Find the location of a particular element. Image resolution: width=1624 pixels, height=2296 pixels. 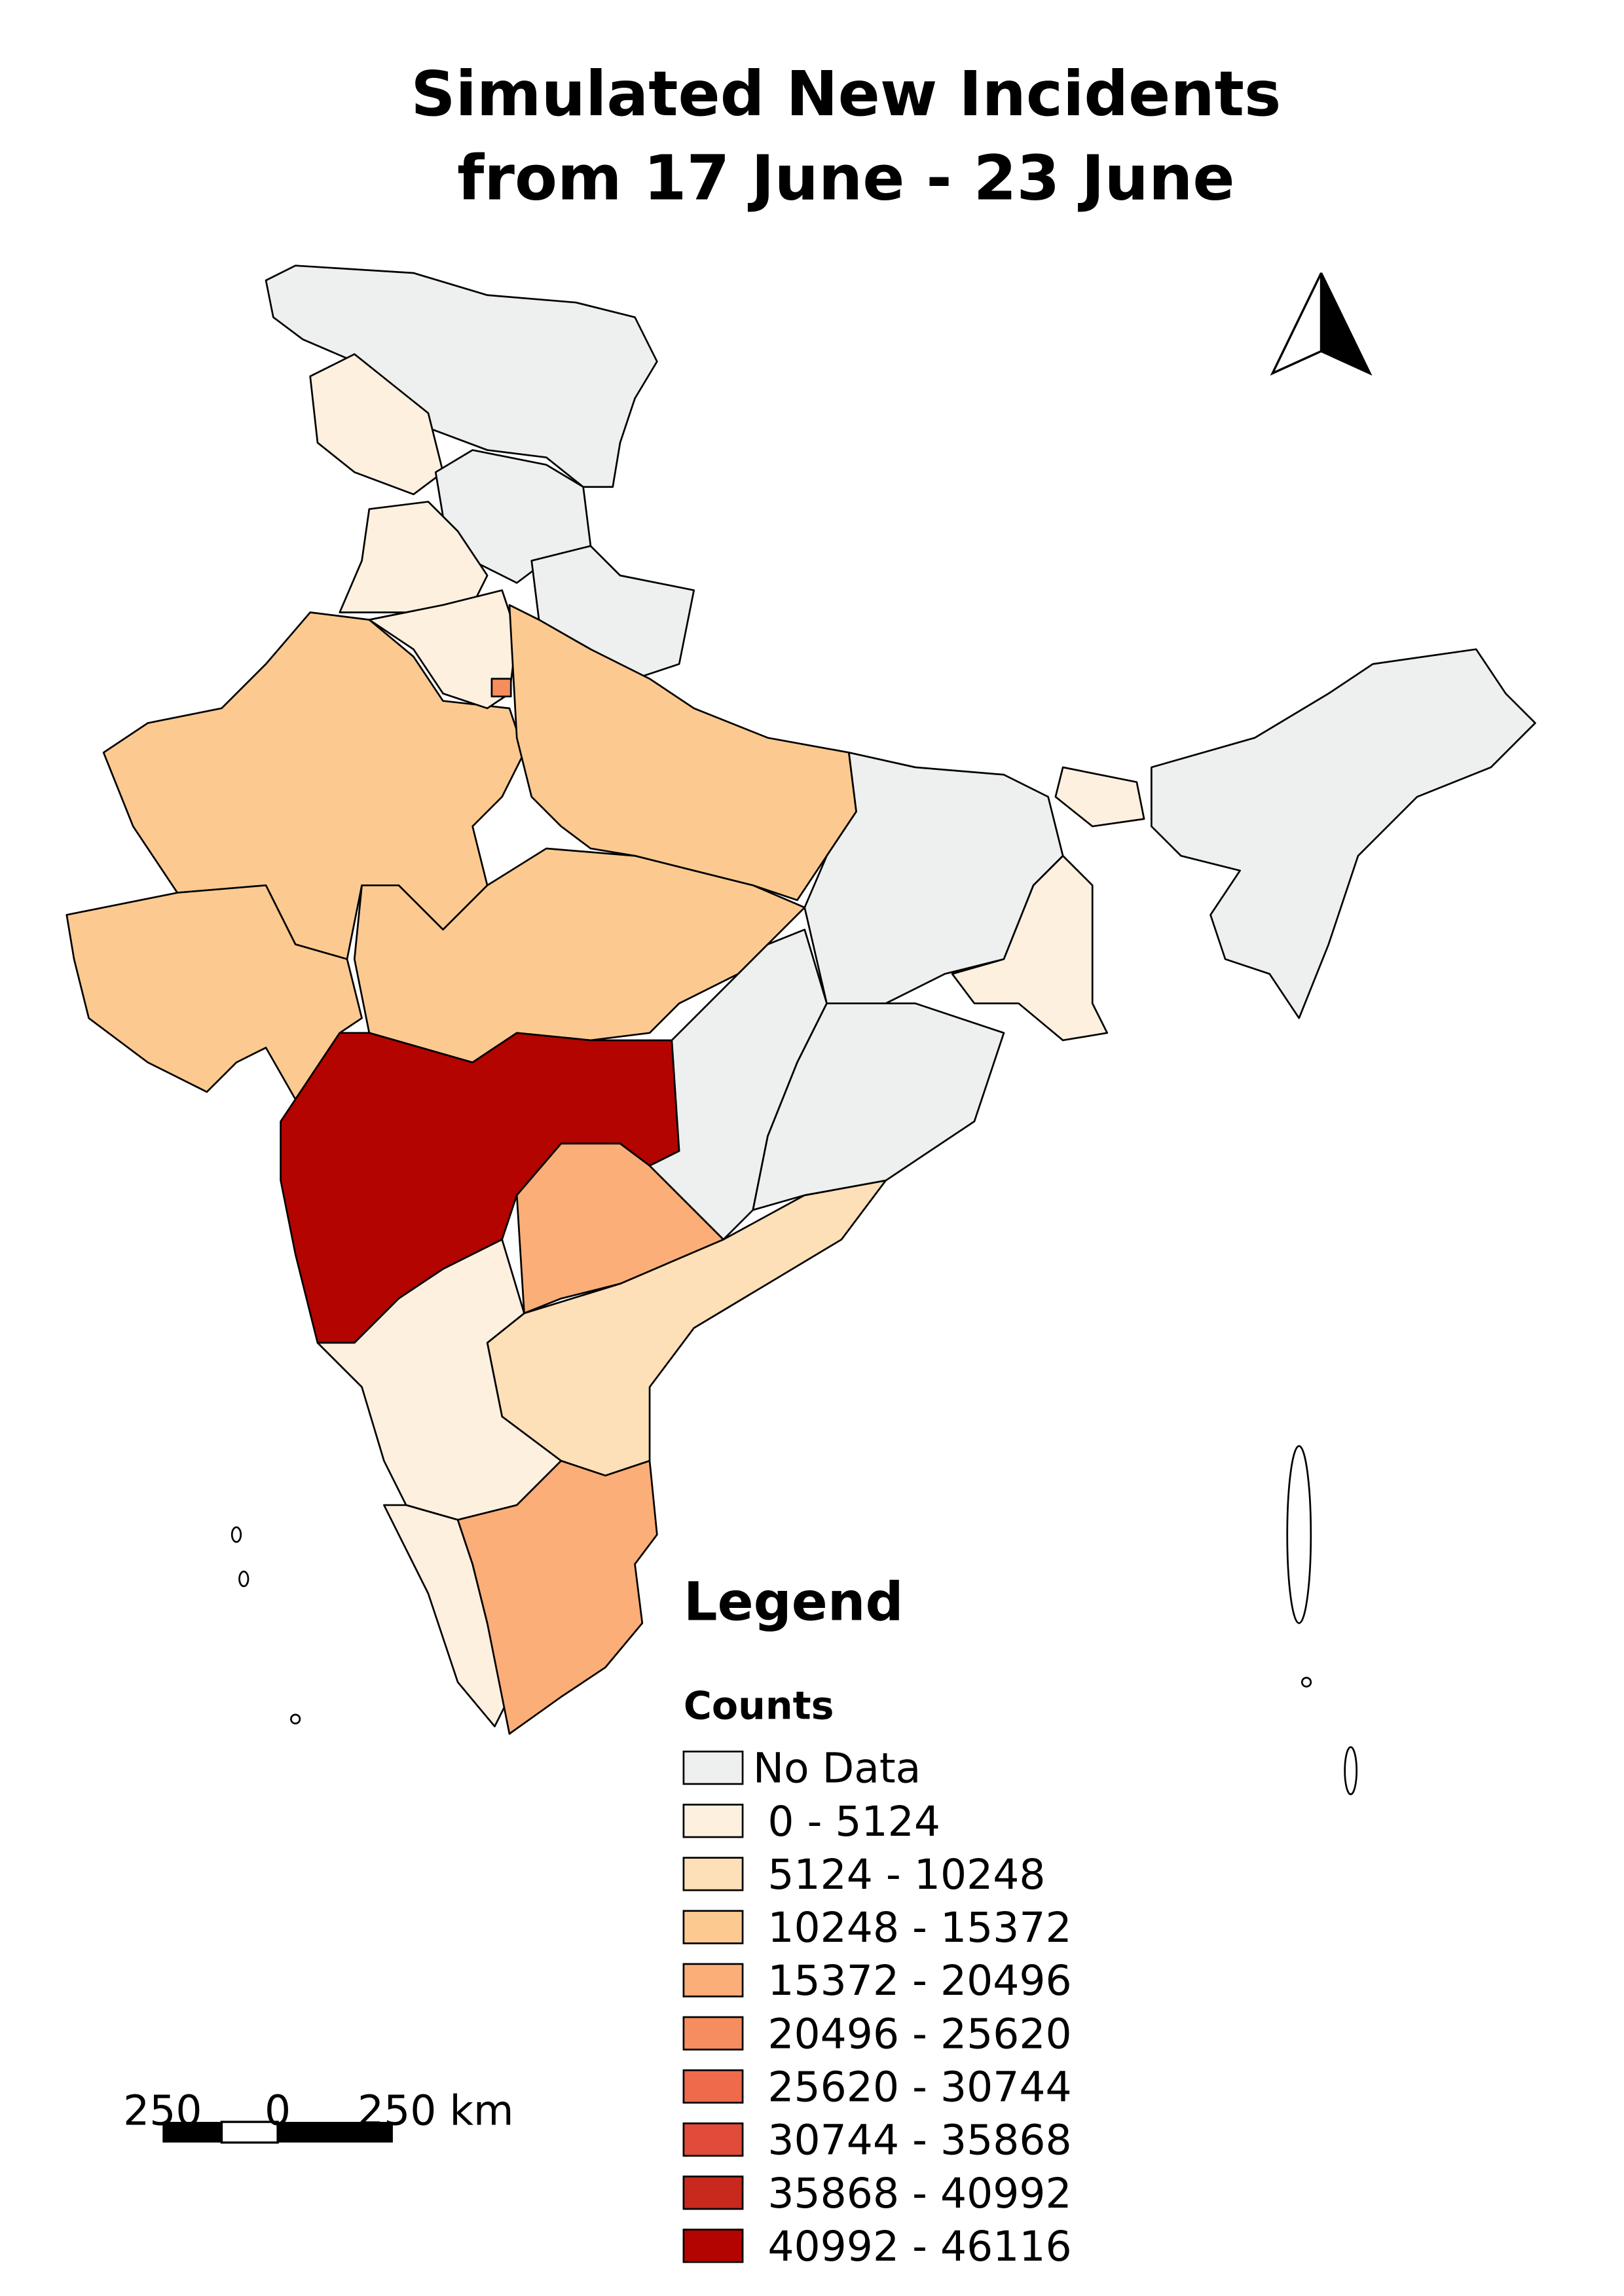

scale-bar: 250 0 250 km is located at coordinates (318, 2115).